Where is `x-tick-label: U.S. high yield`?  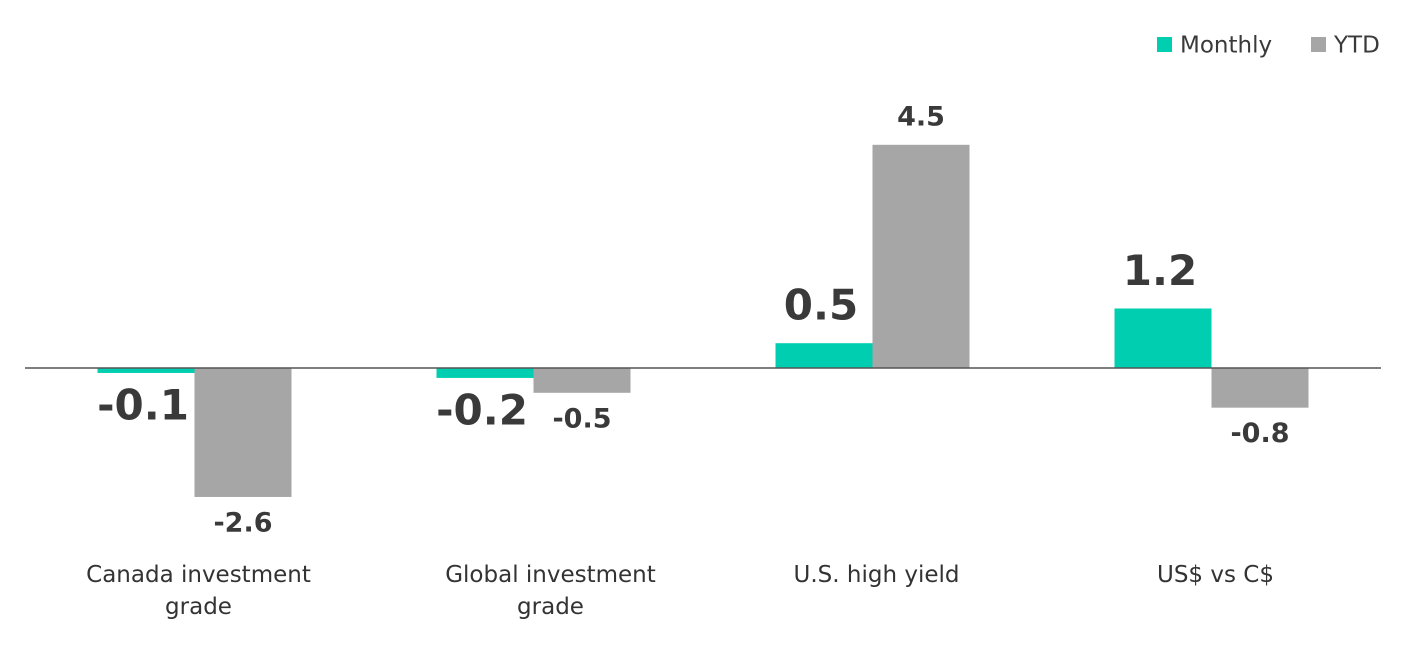 x-tick-label: U.S. high yield is located at coordinates (876, 575).